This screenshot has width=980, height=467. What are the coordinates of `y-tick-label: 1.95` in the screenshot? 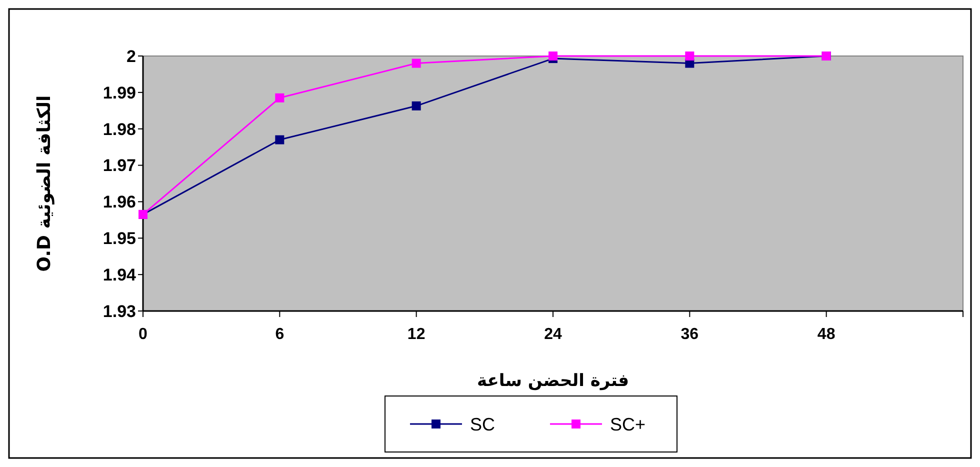 It's located at (119, 238).